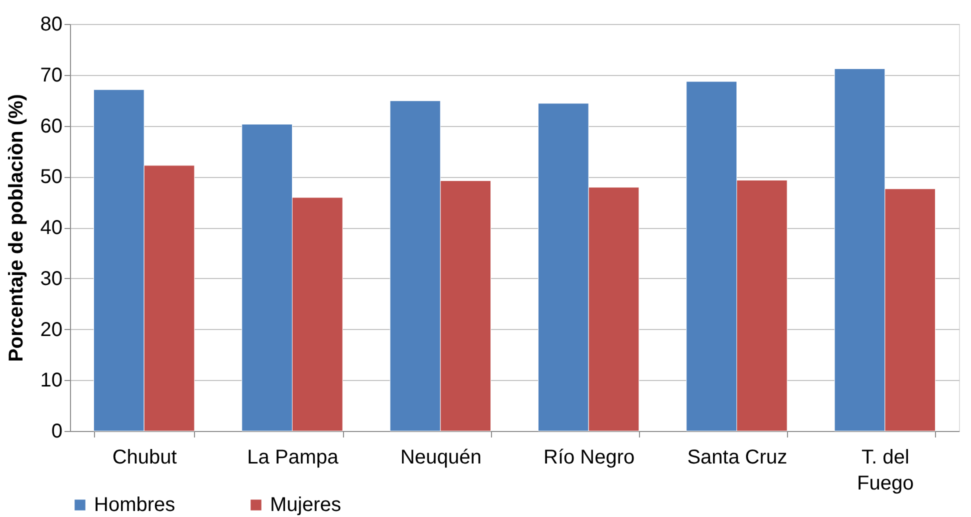 The image size is (971, 517). Describe the element at coordinates (51, 177) in the screenshot. I see `y-tick-label: 50` at that location.